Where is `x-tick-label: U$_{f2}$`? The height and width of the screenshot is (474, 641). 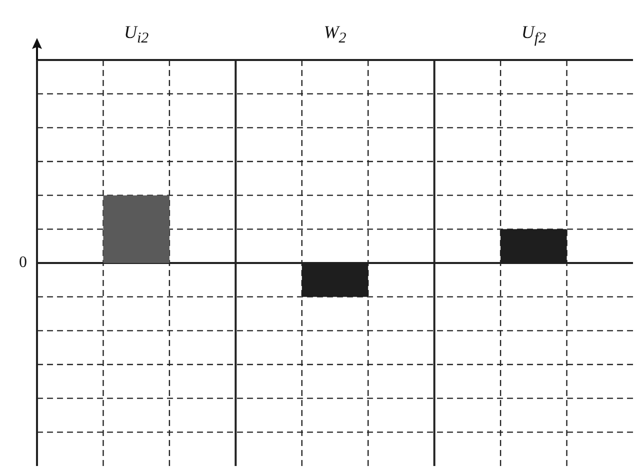 x-tick-label: U$_{f2}$ is located at coordinates (533, 35).